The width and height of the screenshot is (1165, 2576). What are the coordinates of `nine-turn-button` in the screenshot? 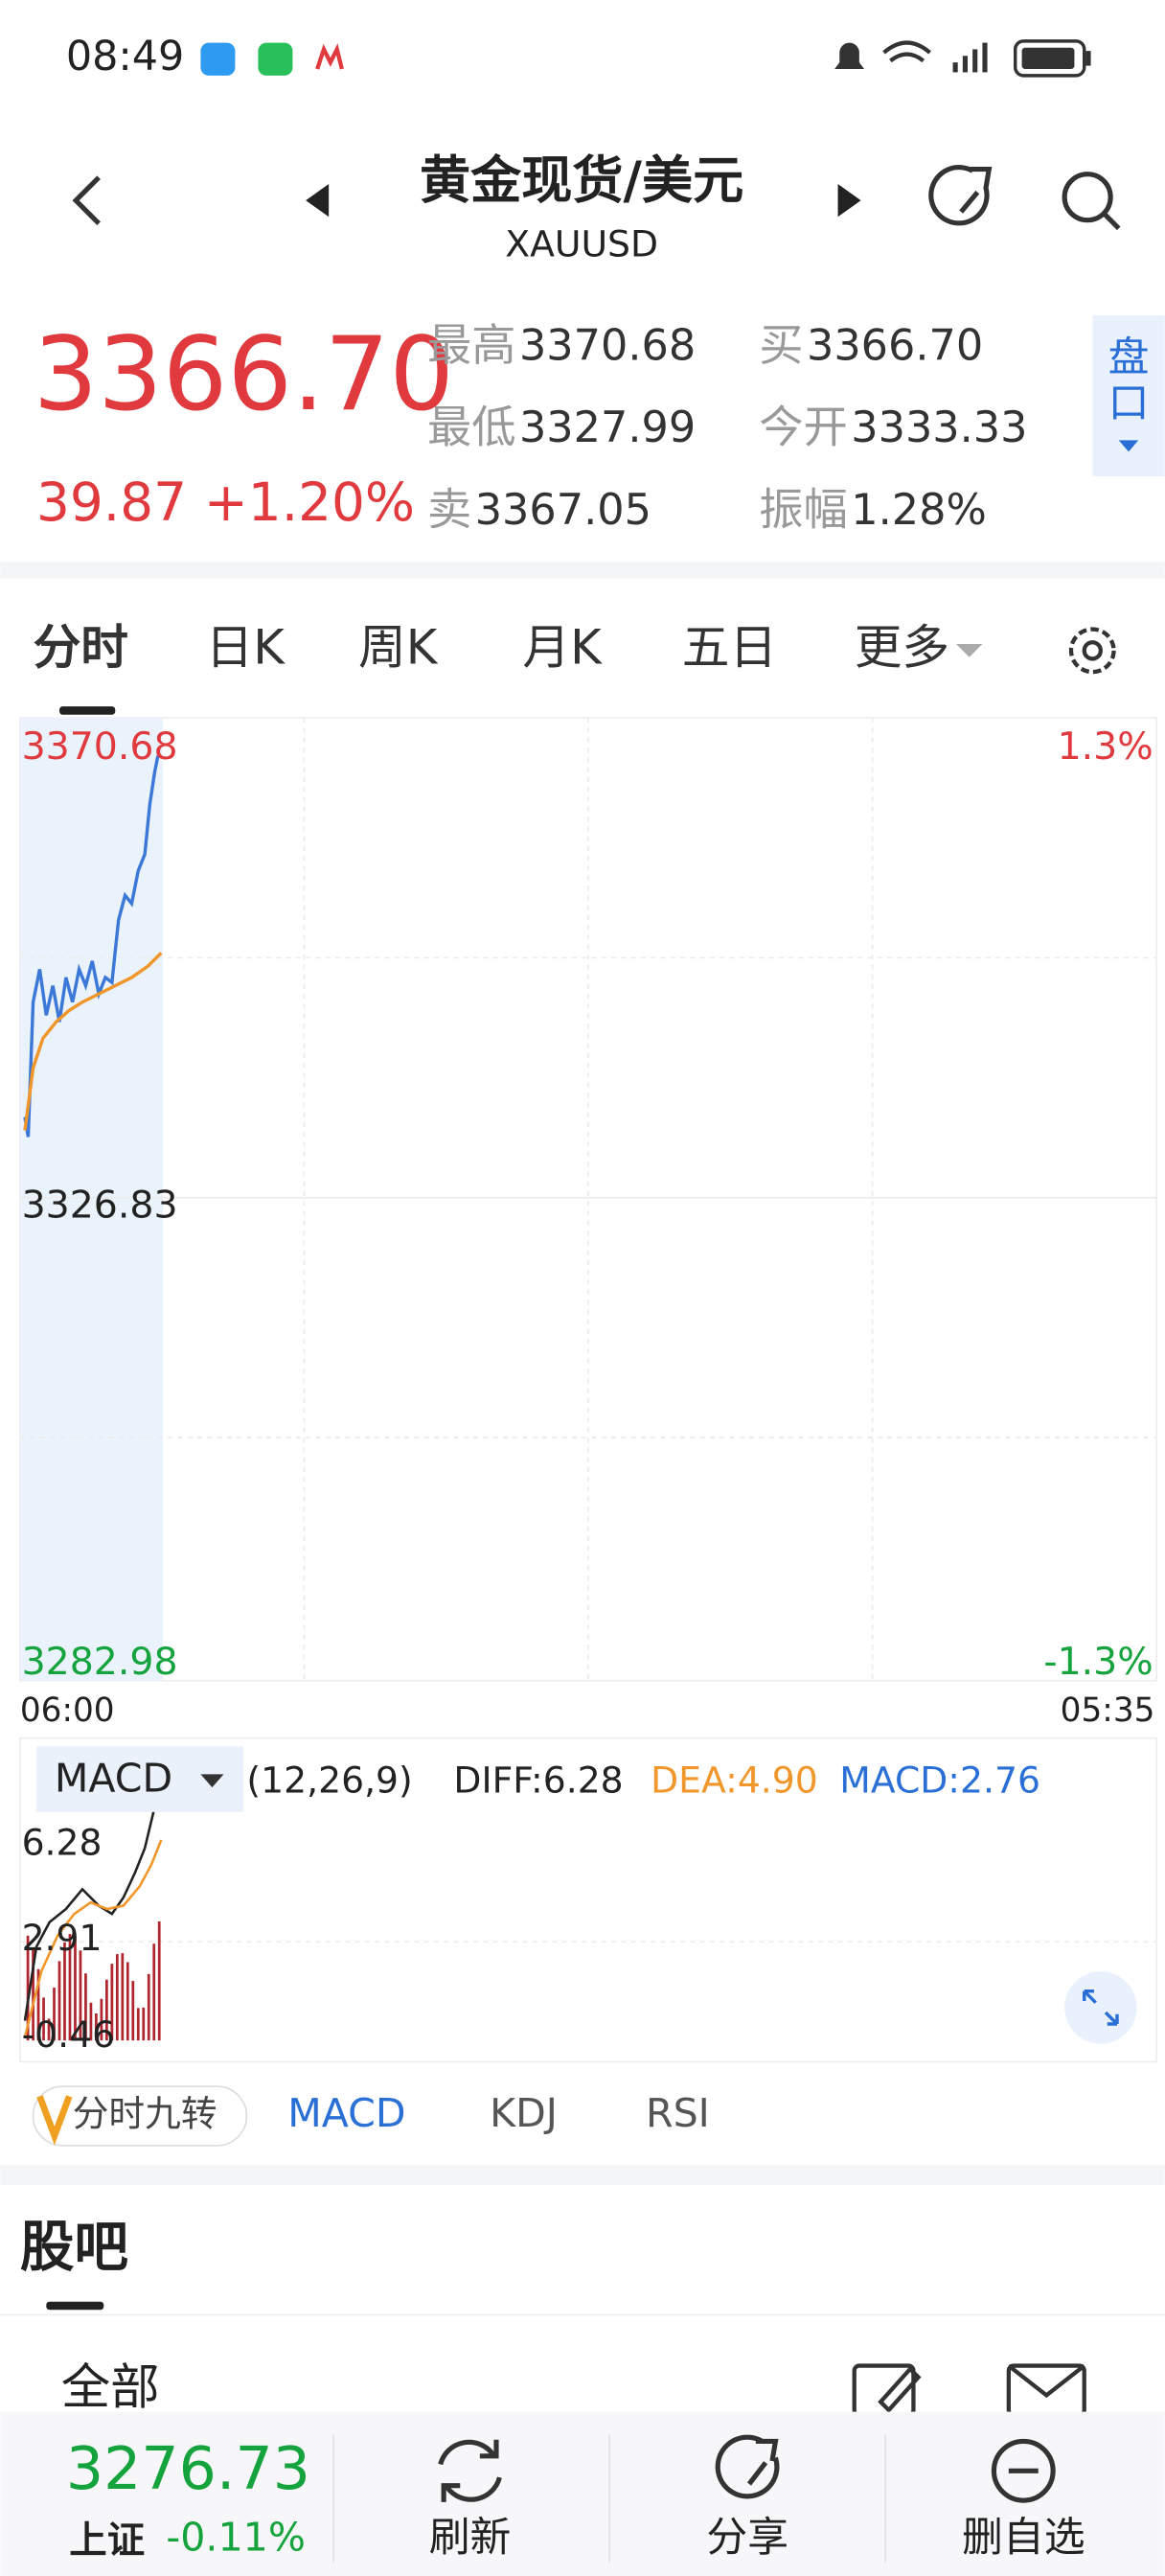 It's located at (140, 2116).